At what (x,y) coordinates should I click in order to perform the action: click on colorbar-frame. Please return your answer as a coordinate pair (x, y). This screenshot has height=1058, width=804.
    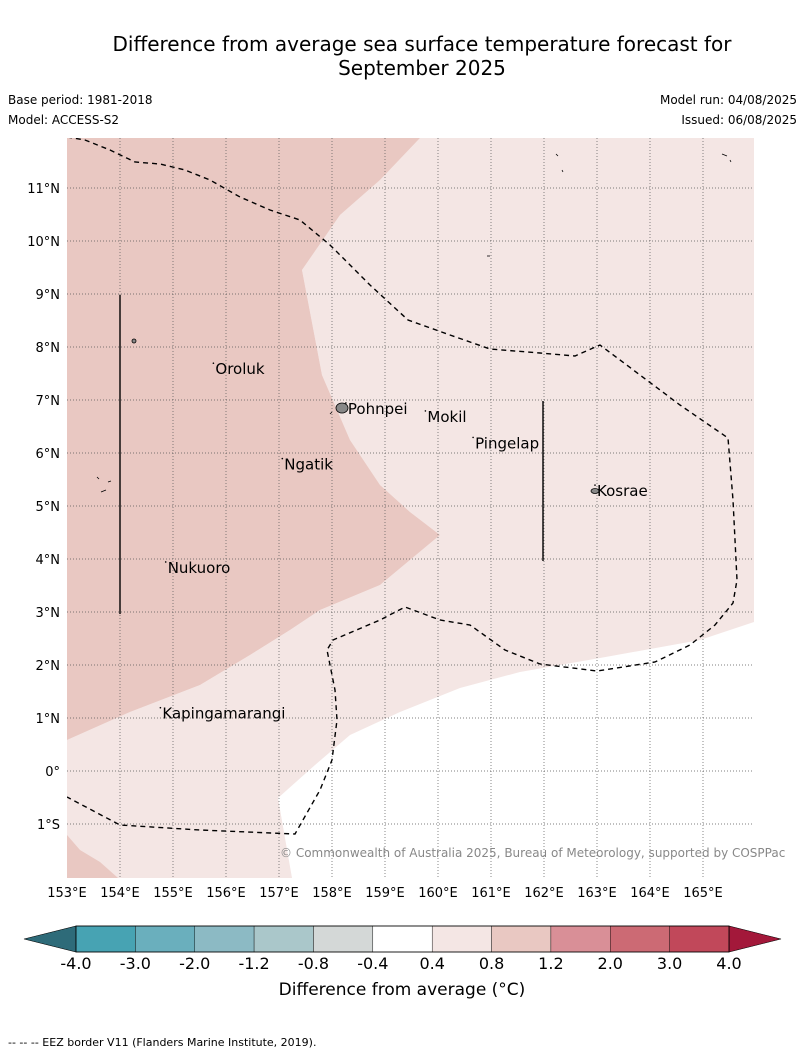
    Looking at the image, I should click on (402, 939).